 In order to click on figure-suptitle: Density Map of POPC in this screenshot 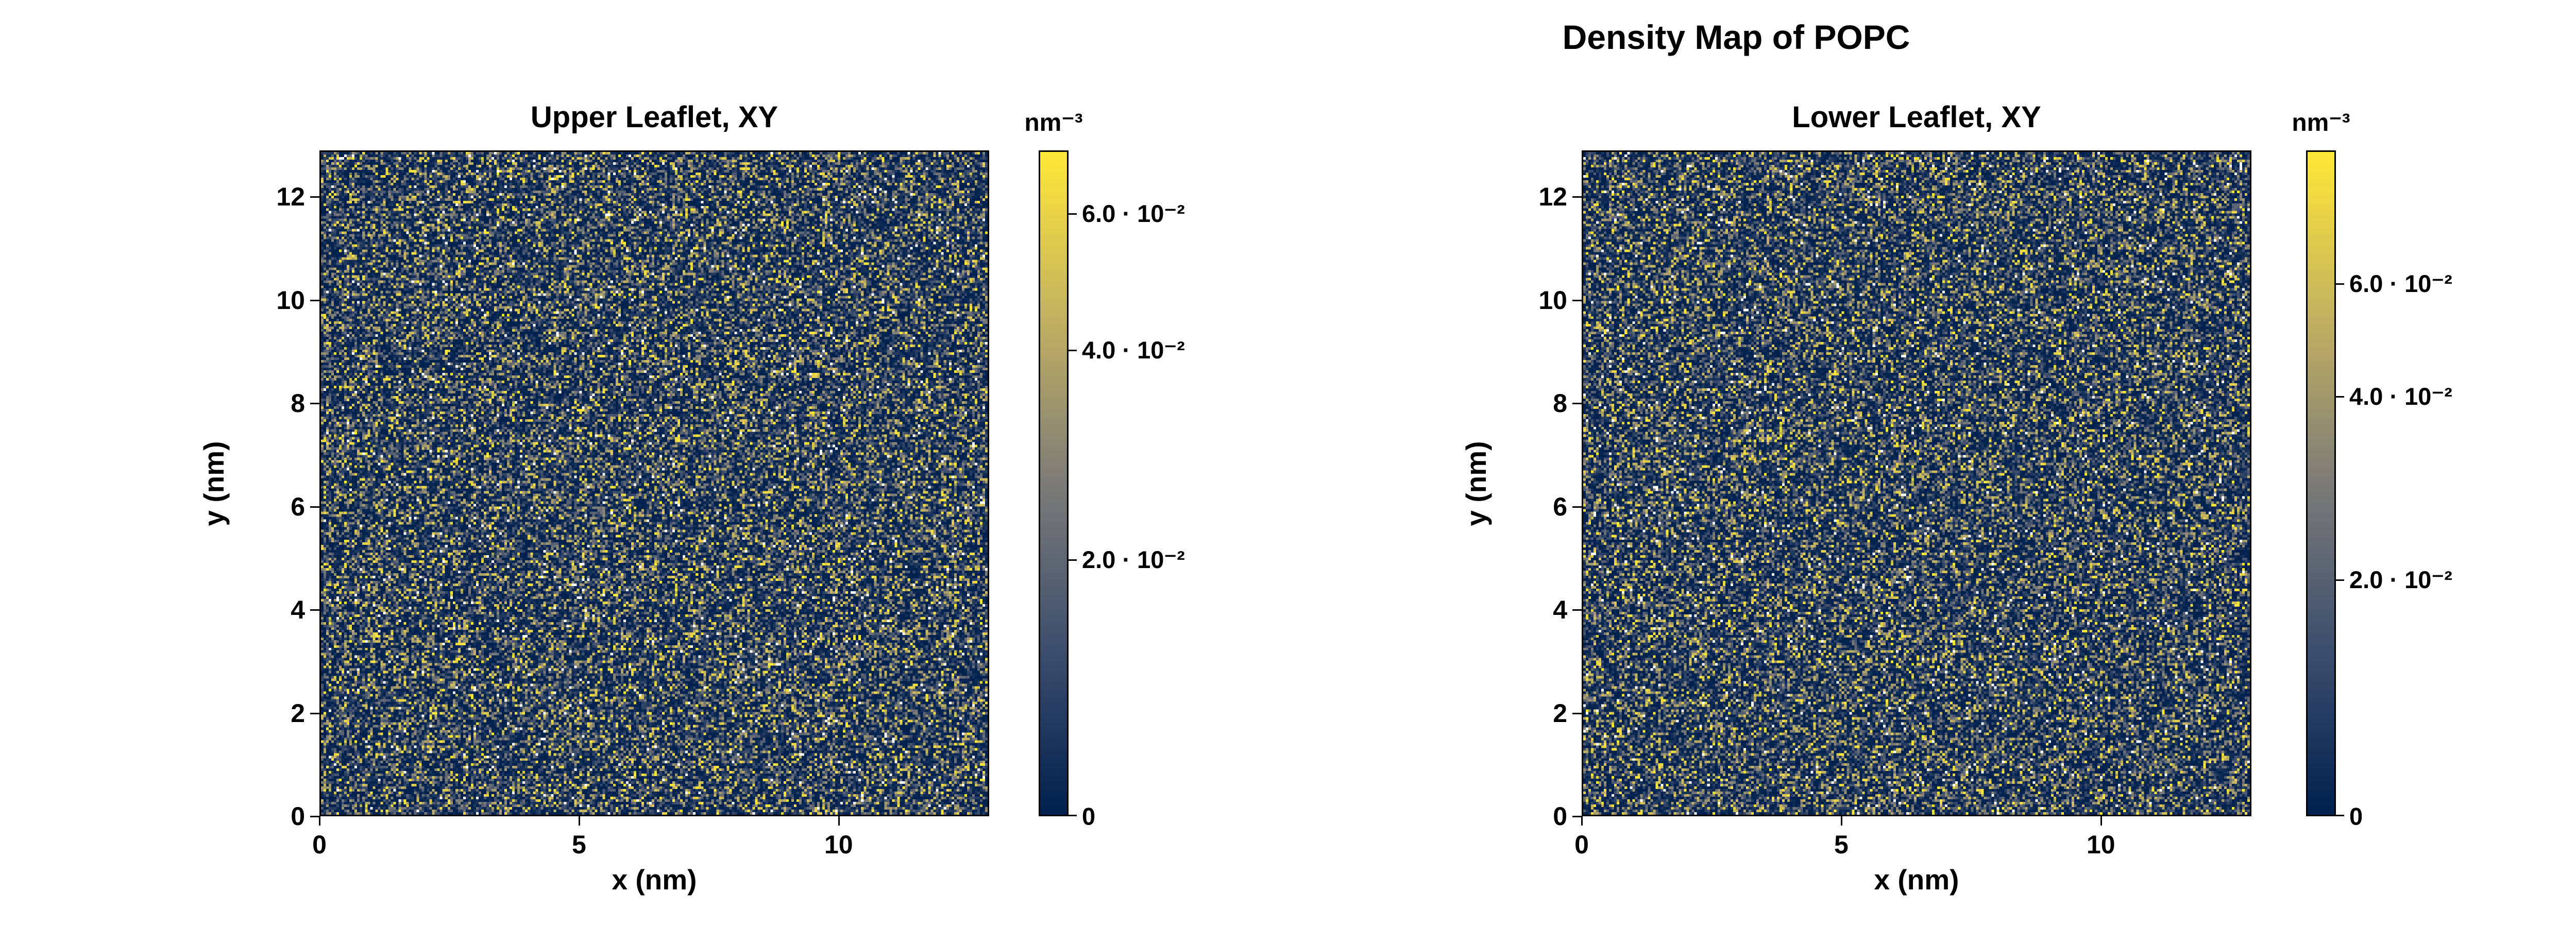, I will do `click(1736, 37)`.